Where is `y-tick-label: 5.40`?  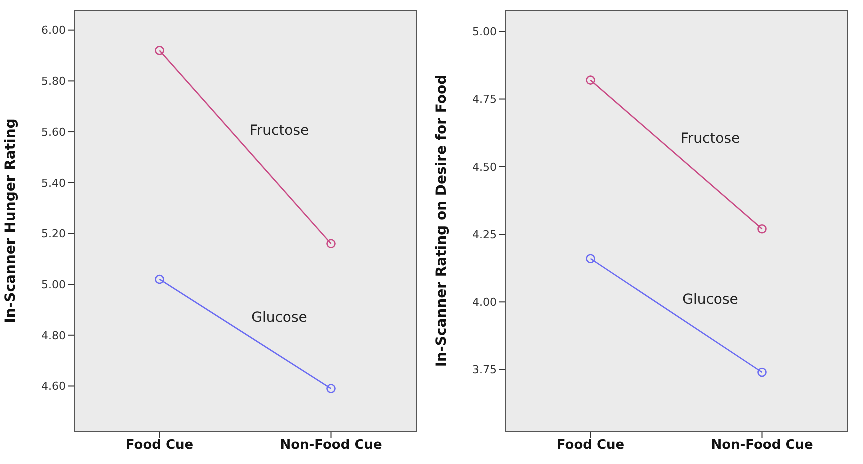
y-tick-label: 5.40 is located at coordinates (54, 183).